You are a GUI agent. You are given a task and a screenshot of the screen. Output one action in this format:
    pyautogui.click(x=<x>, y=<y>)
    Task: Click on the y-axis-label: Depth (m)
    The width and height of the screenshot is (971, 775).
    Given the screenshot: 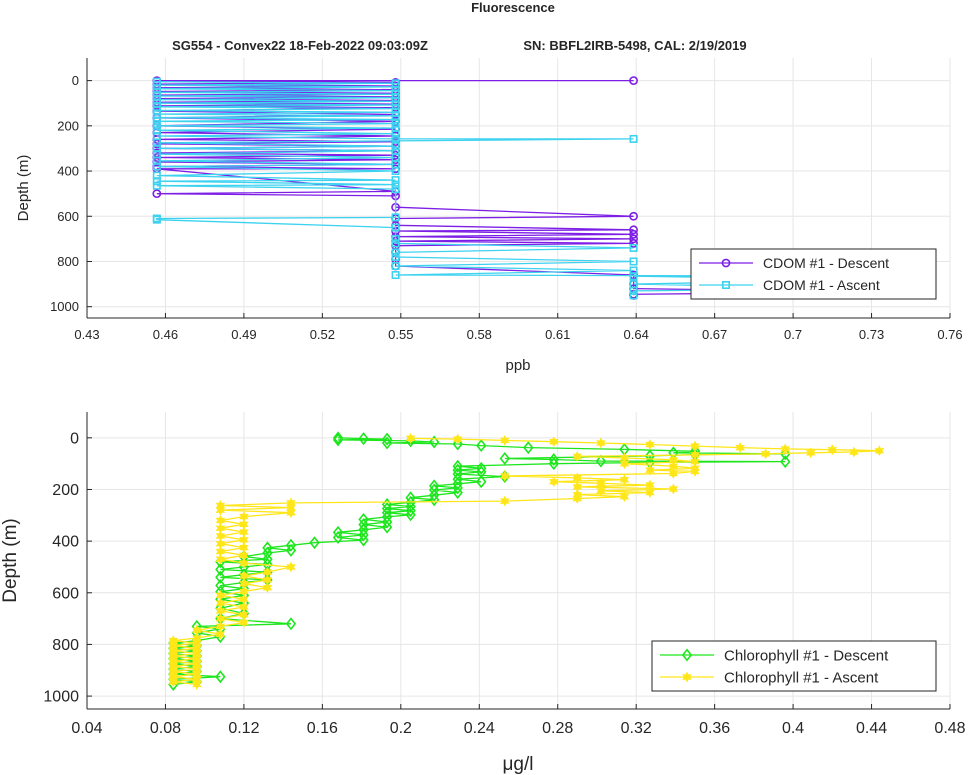 What is the action you would take?
    pyautogui.click(x=10, y=560)
    